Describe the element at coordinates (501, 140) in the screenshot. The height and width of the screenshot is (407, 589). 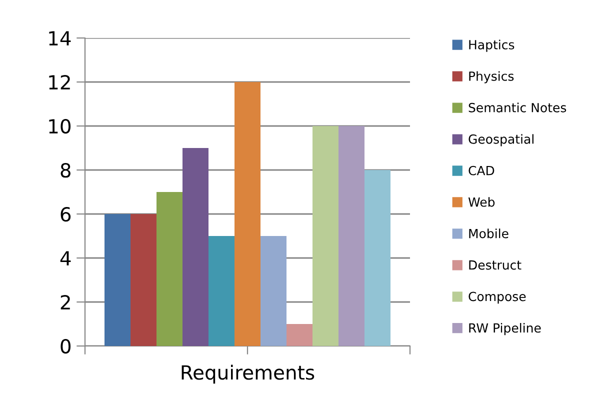
I see `legend-label: Geospatial` at that location.